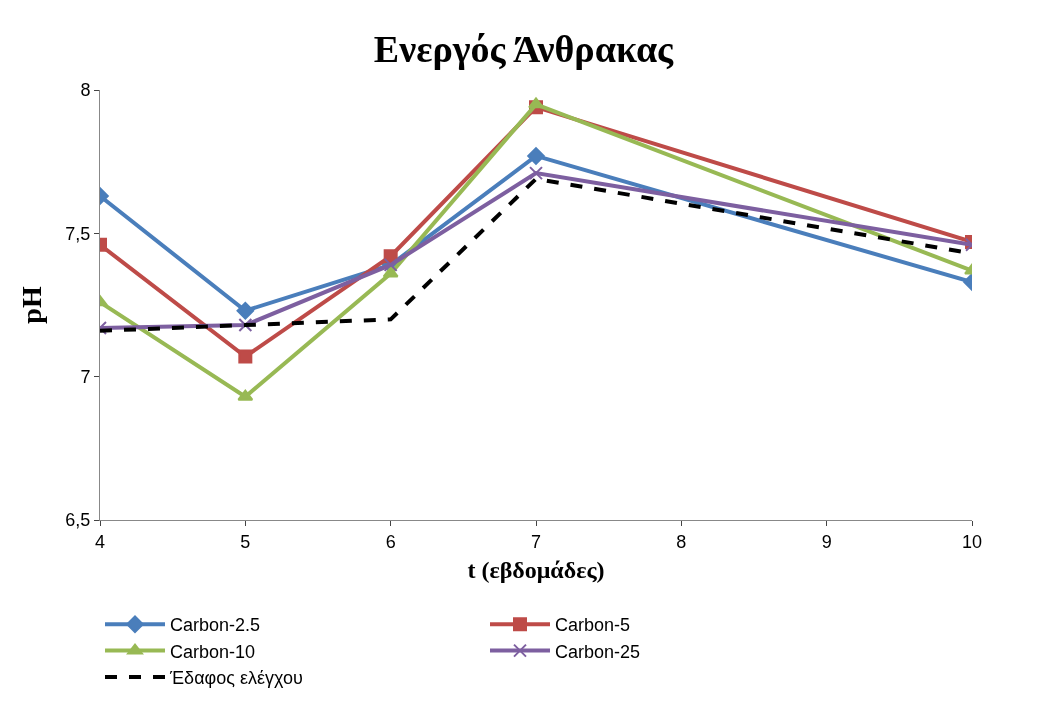 This screenshot has width=1047, height=708. Describe the element at coordinates (100, 541) in the screenshot. I see `x-tick-label: 4` at that location.